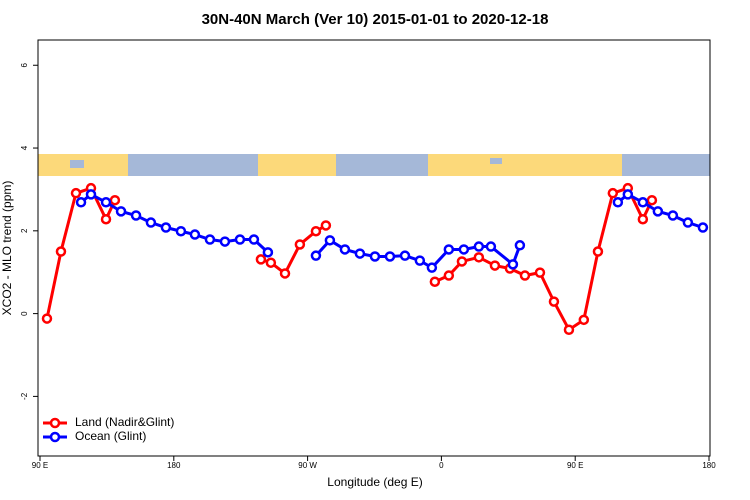  I want to click on y-tick-label: 0, so click(24, 313).